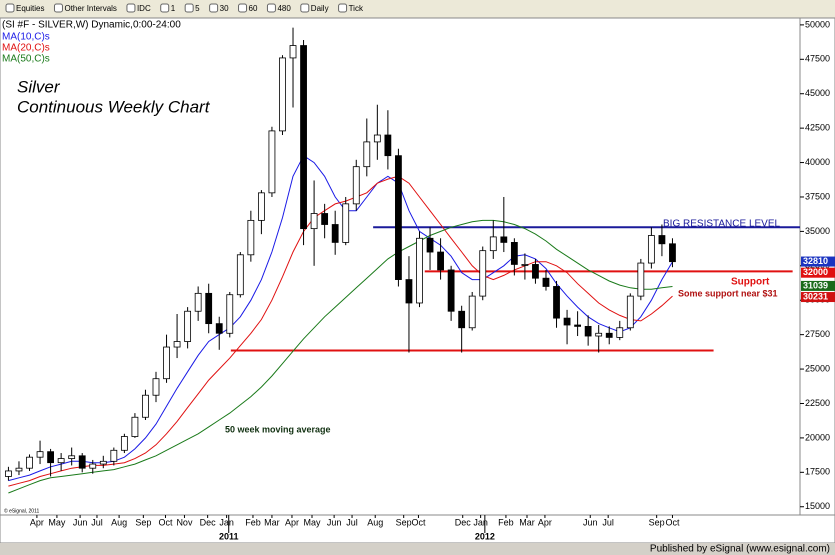  I want to click on x-tick-label: Oct, so click(672, 522).